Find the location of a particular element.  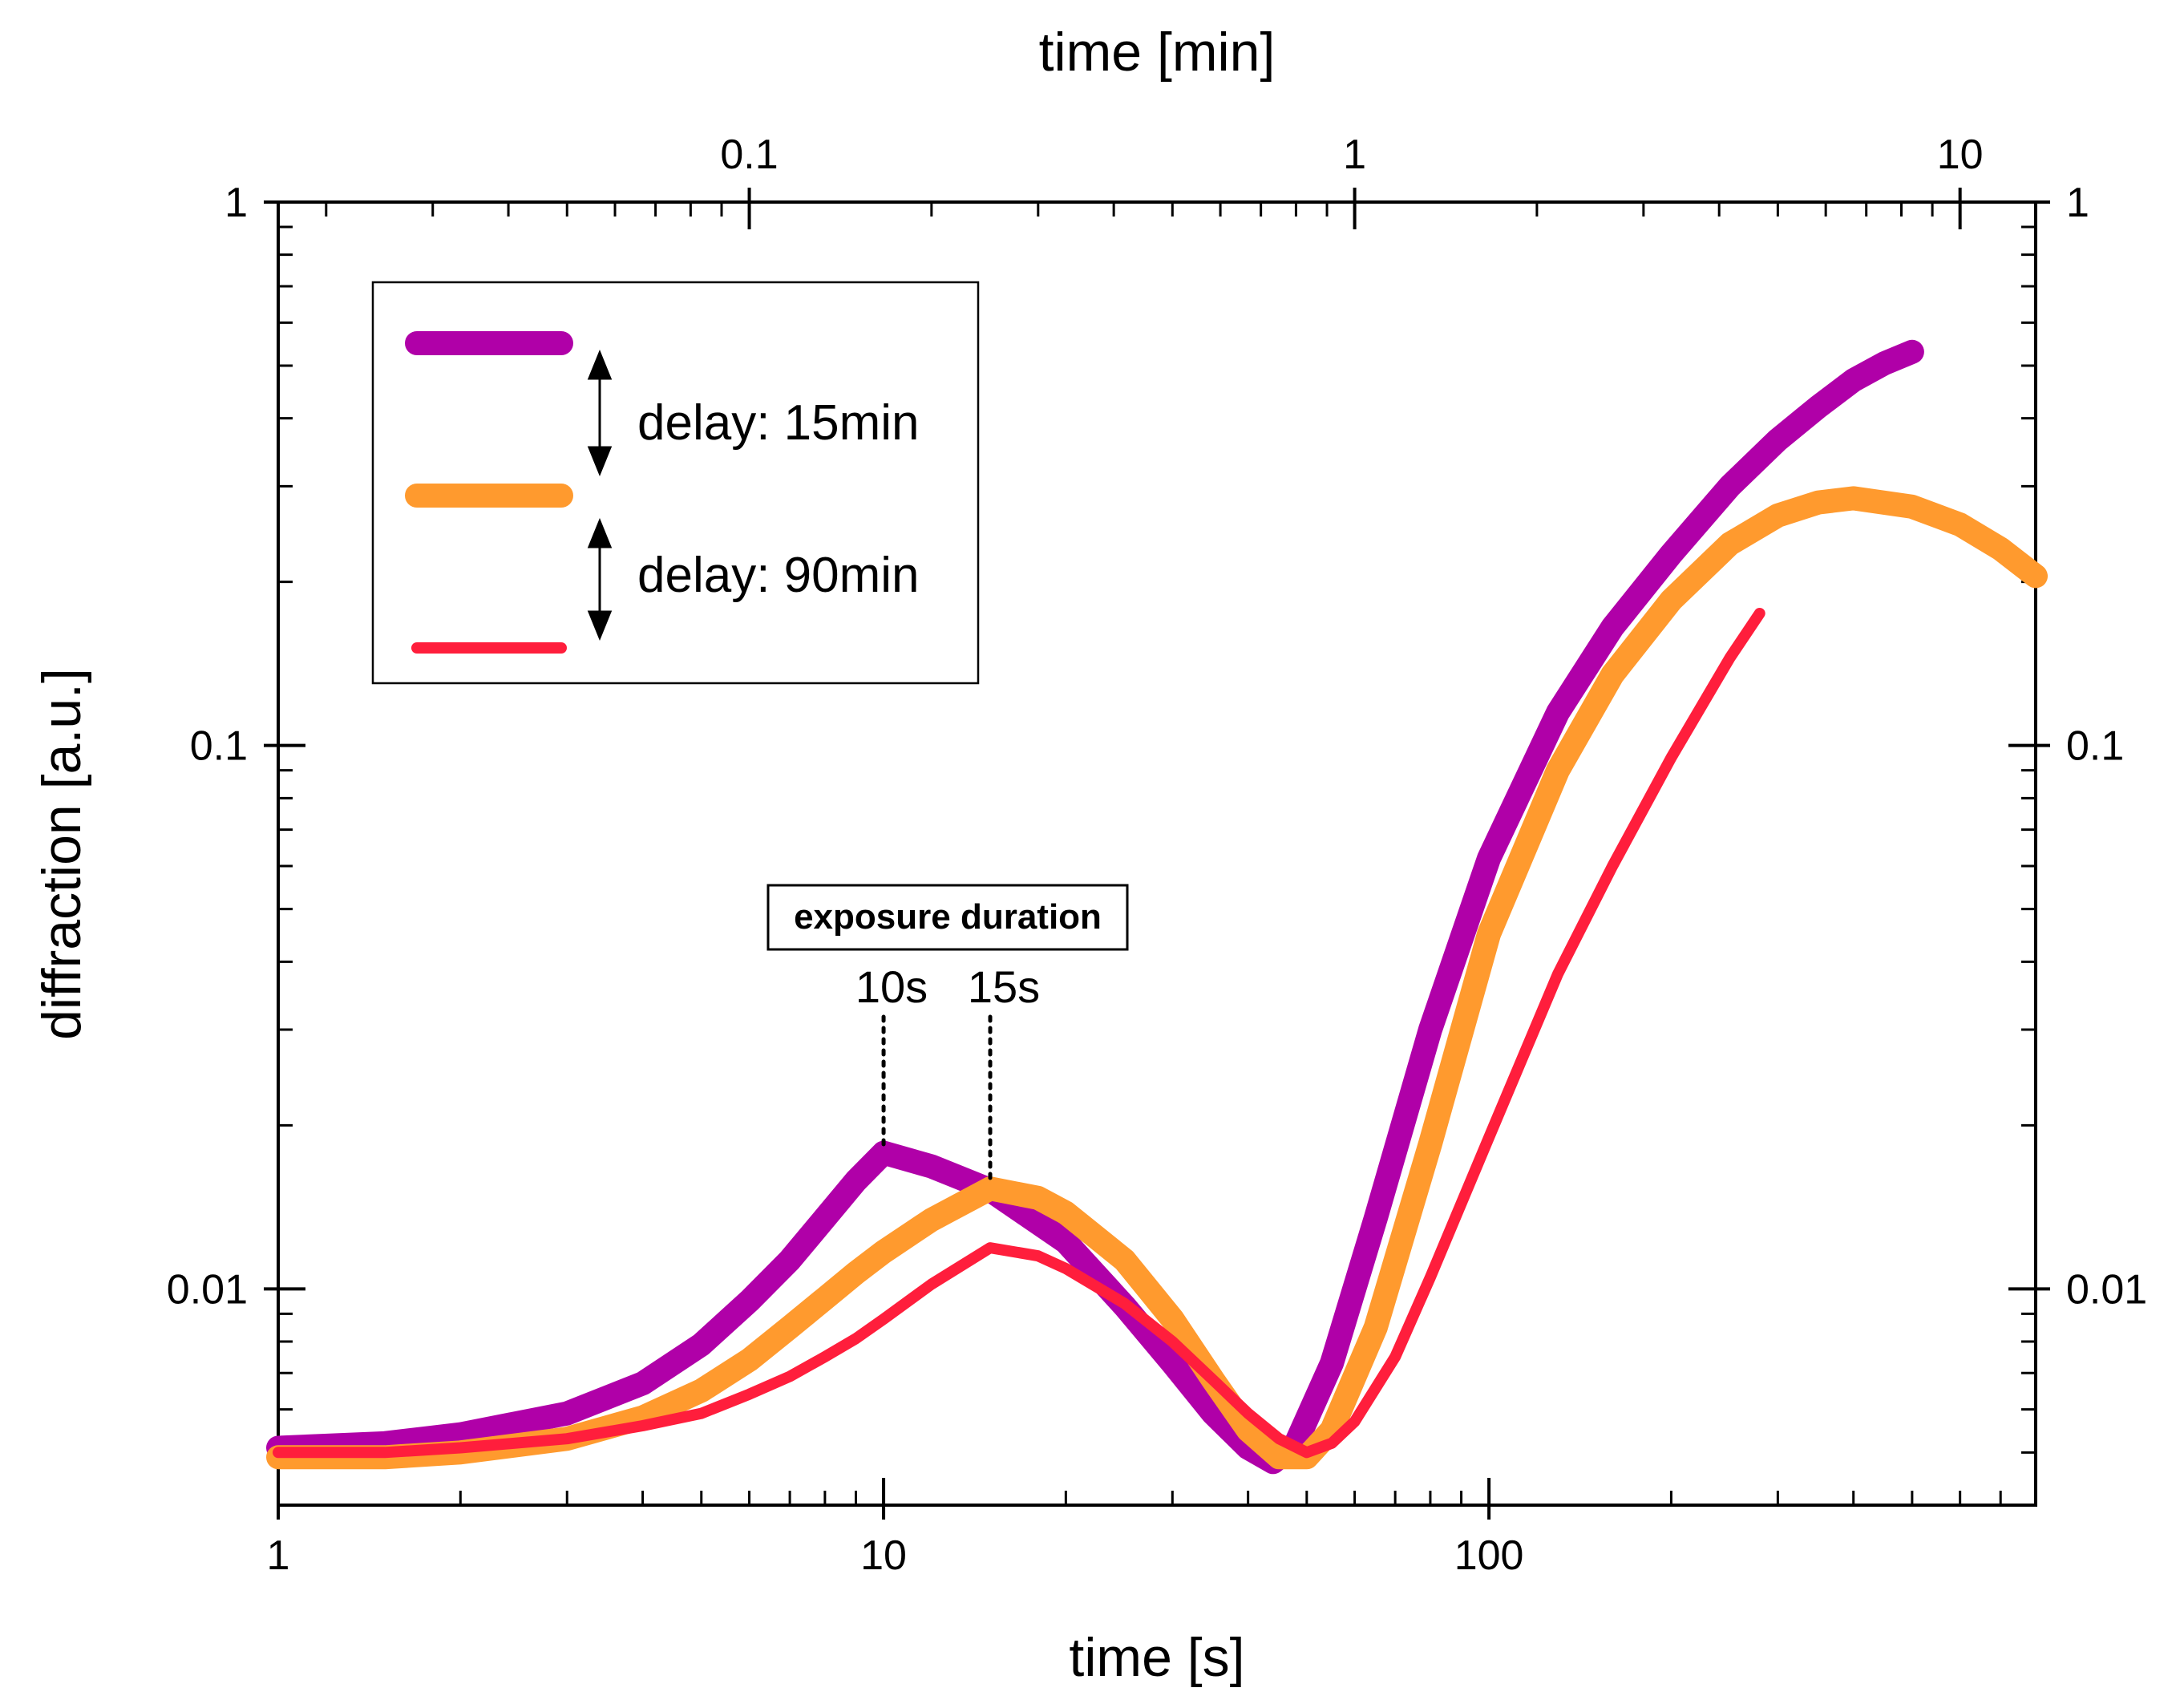

y2-tick-label: 0.1 is located at coordinates (2095, 746).